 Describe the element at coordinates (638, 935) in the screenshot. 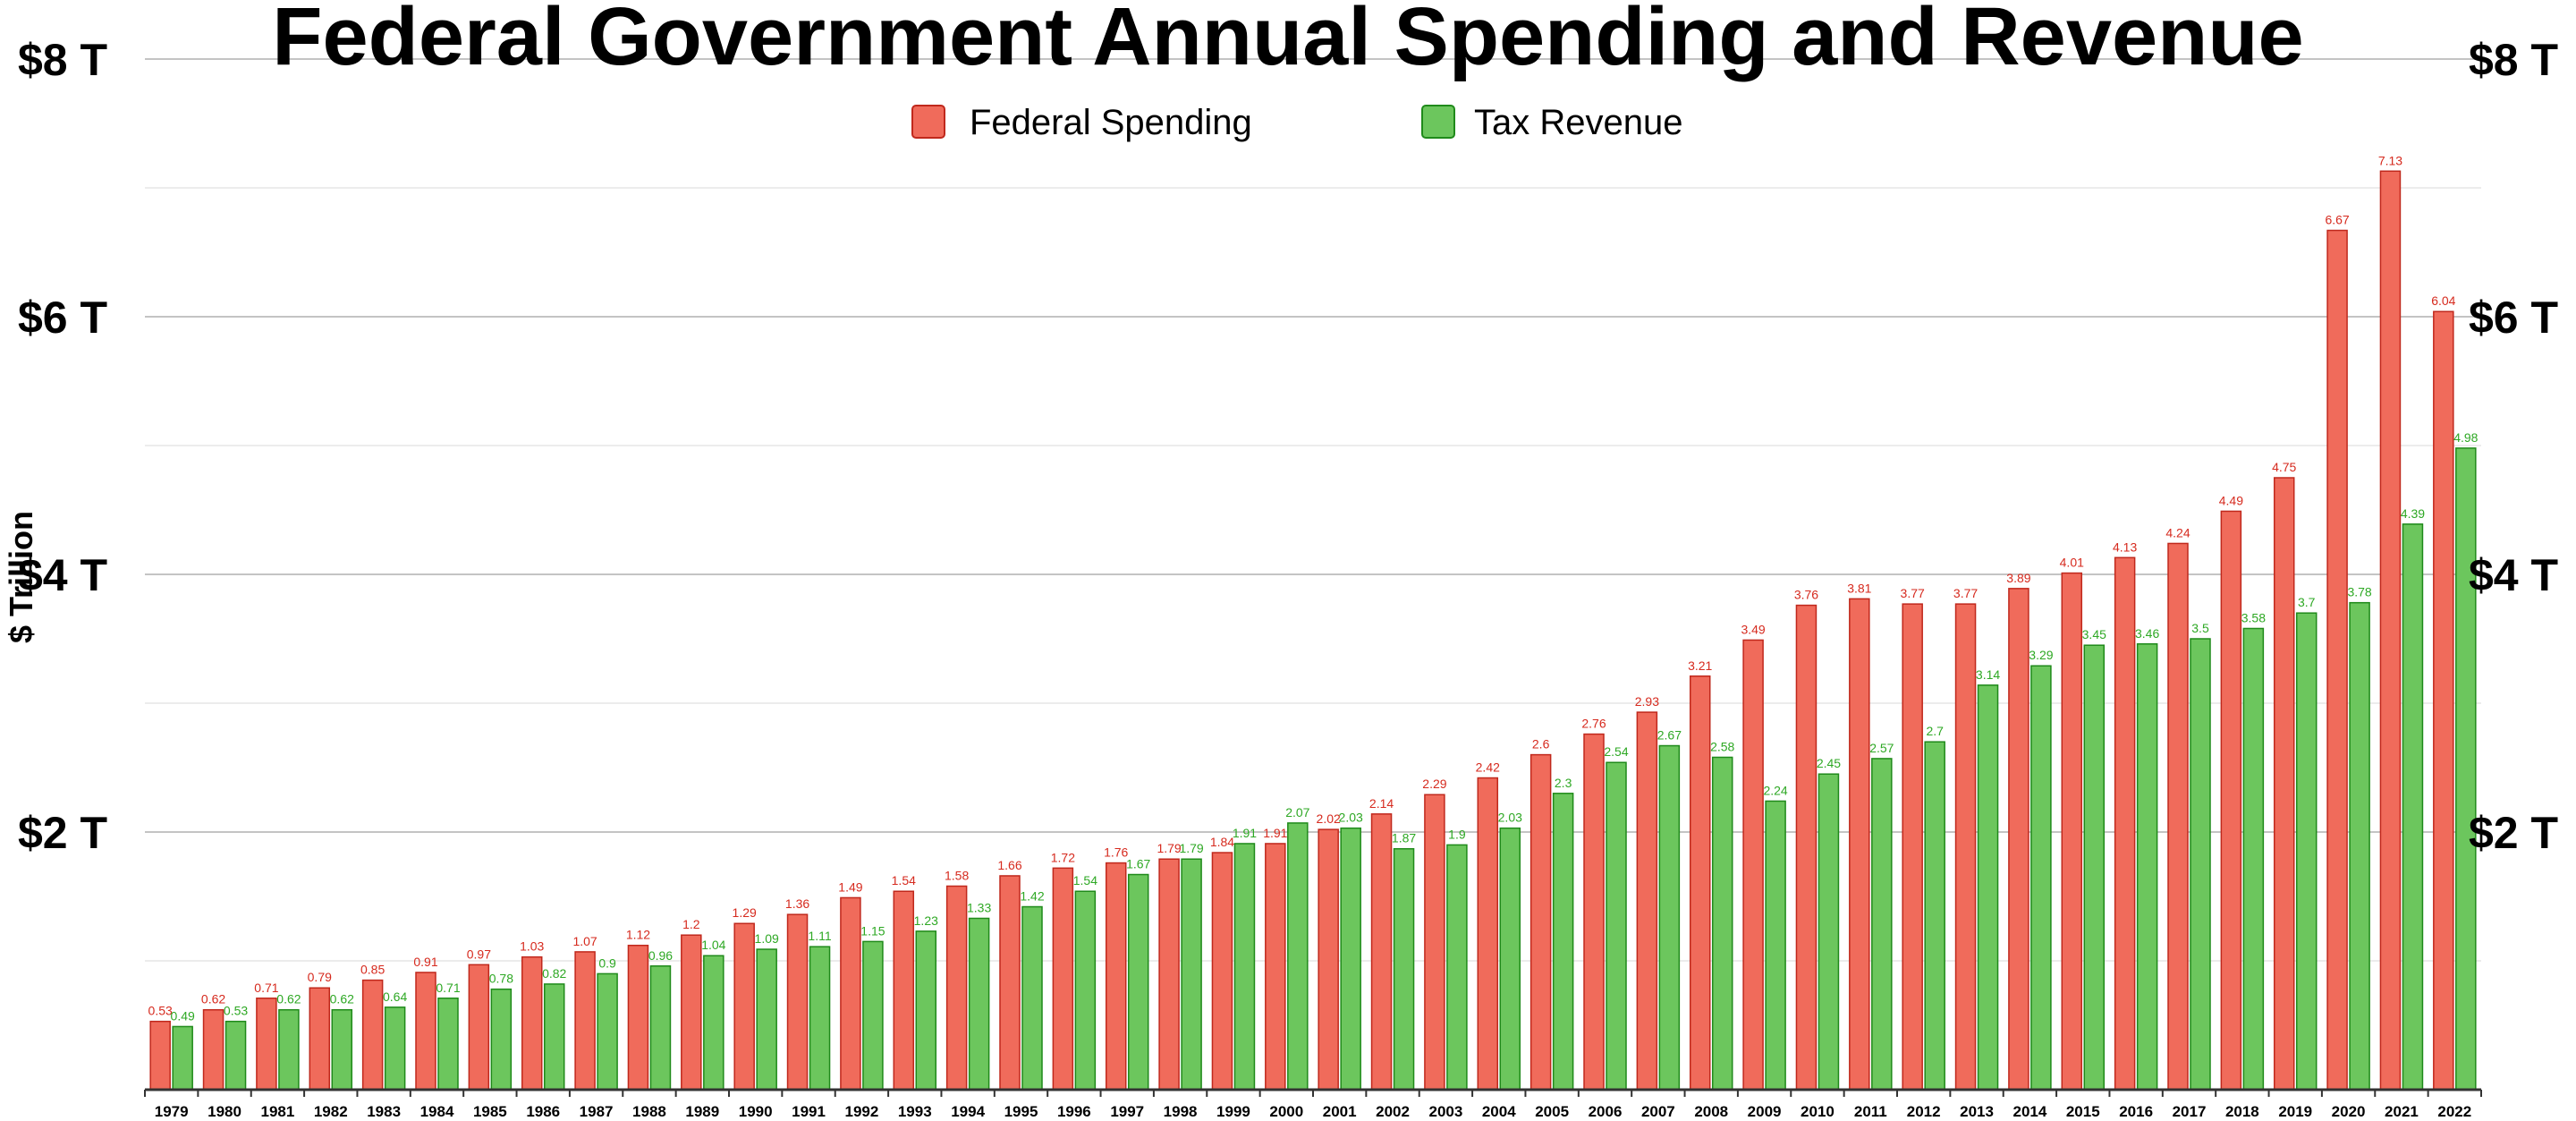

I see `data-label-federal-spending: 1.12` at that location.